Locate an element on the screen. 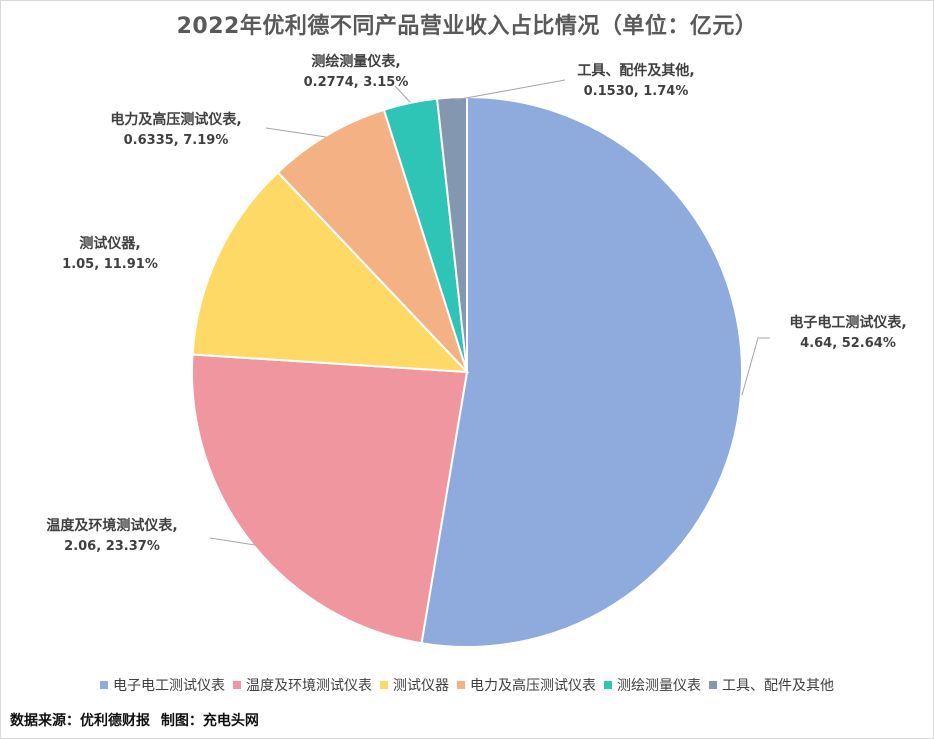 The image size is (934, 739). legend-label: 温度及环境测试仪表 is located at coordinates (309, 686).